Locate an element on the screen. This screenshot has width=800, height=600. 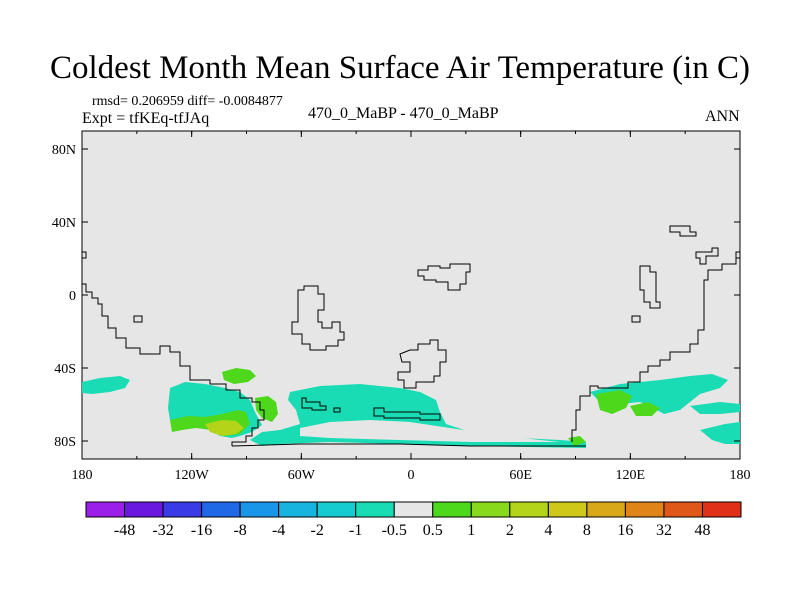
coastline-antarctic-shelf is located at coordinates (408, 445).